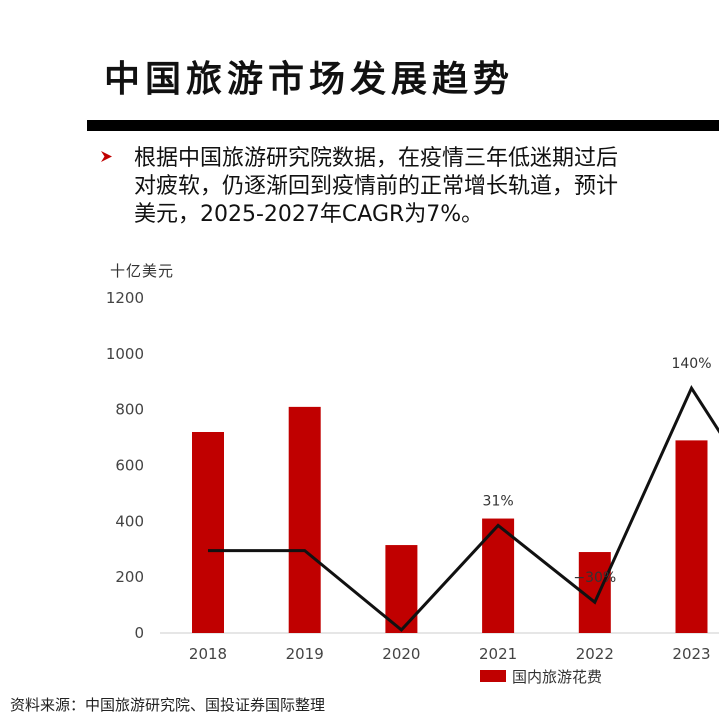  What do you see at coordinates (129, 577) in the screenshot?
I see `y-tick-label: 200` at bounding box center [129, 577].